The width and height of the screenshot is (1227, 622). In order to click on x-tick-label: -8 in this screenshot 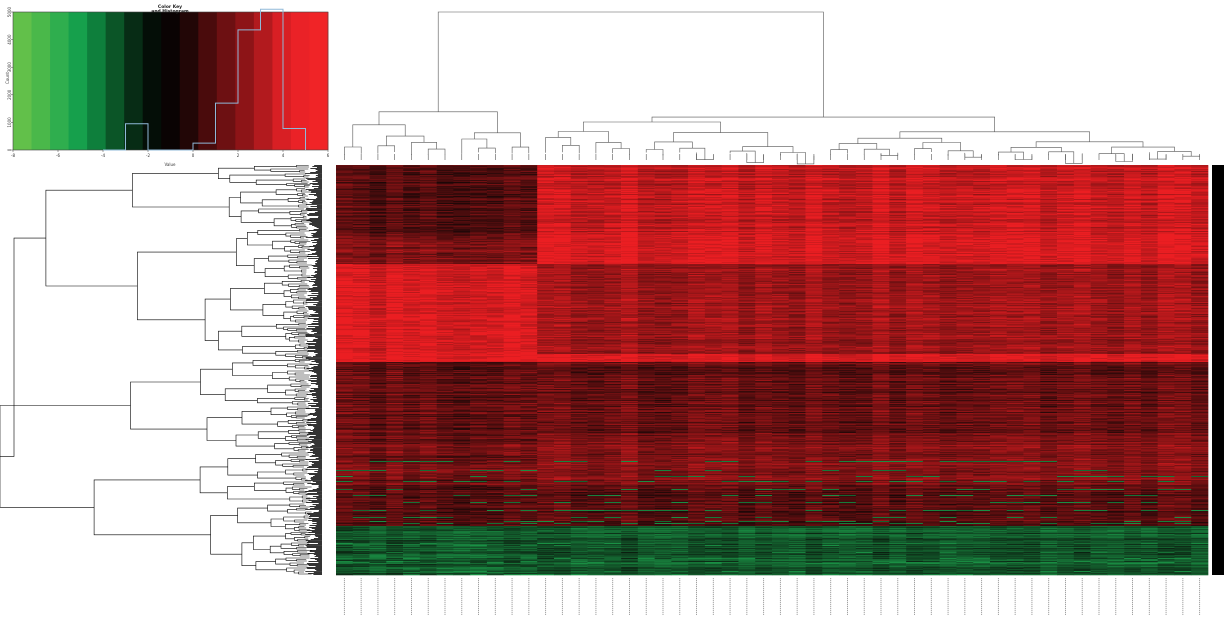, I will do `click(13, 155)`.